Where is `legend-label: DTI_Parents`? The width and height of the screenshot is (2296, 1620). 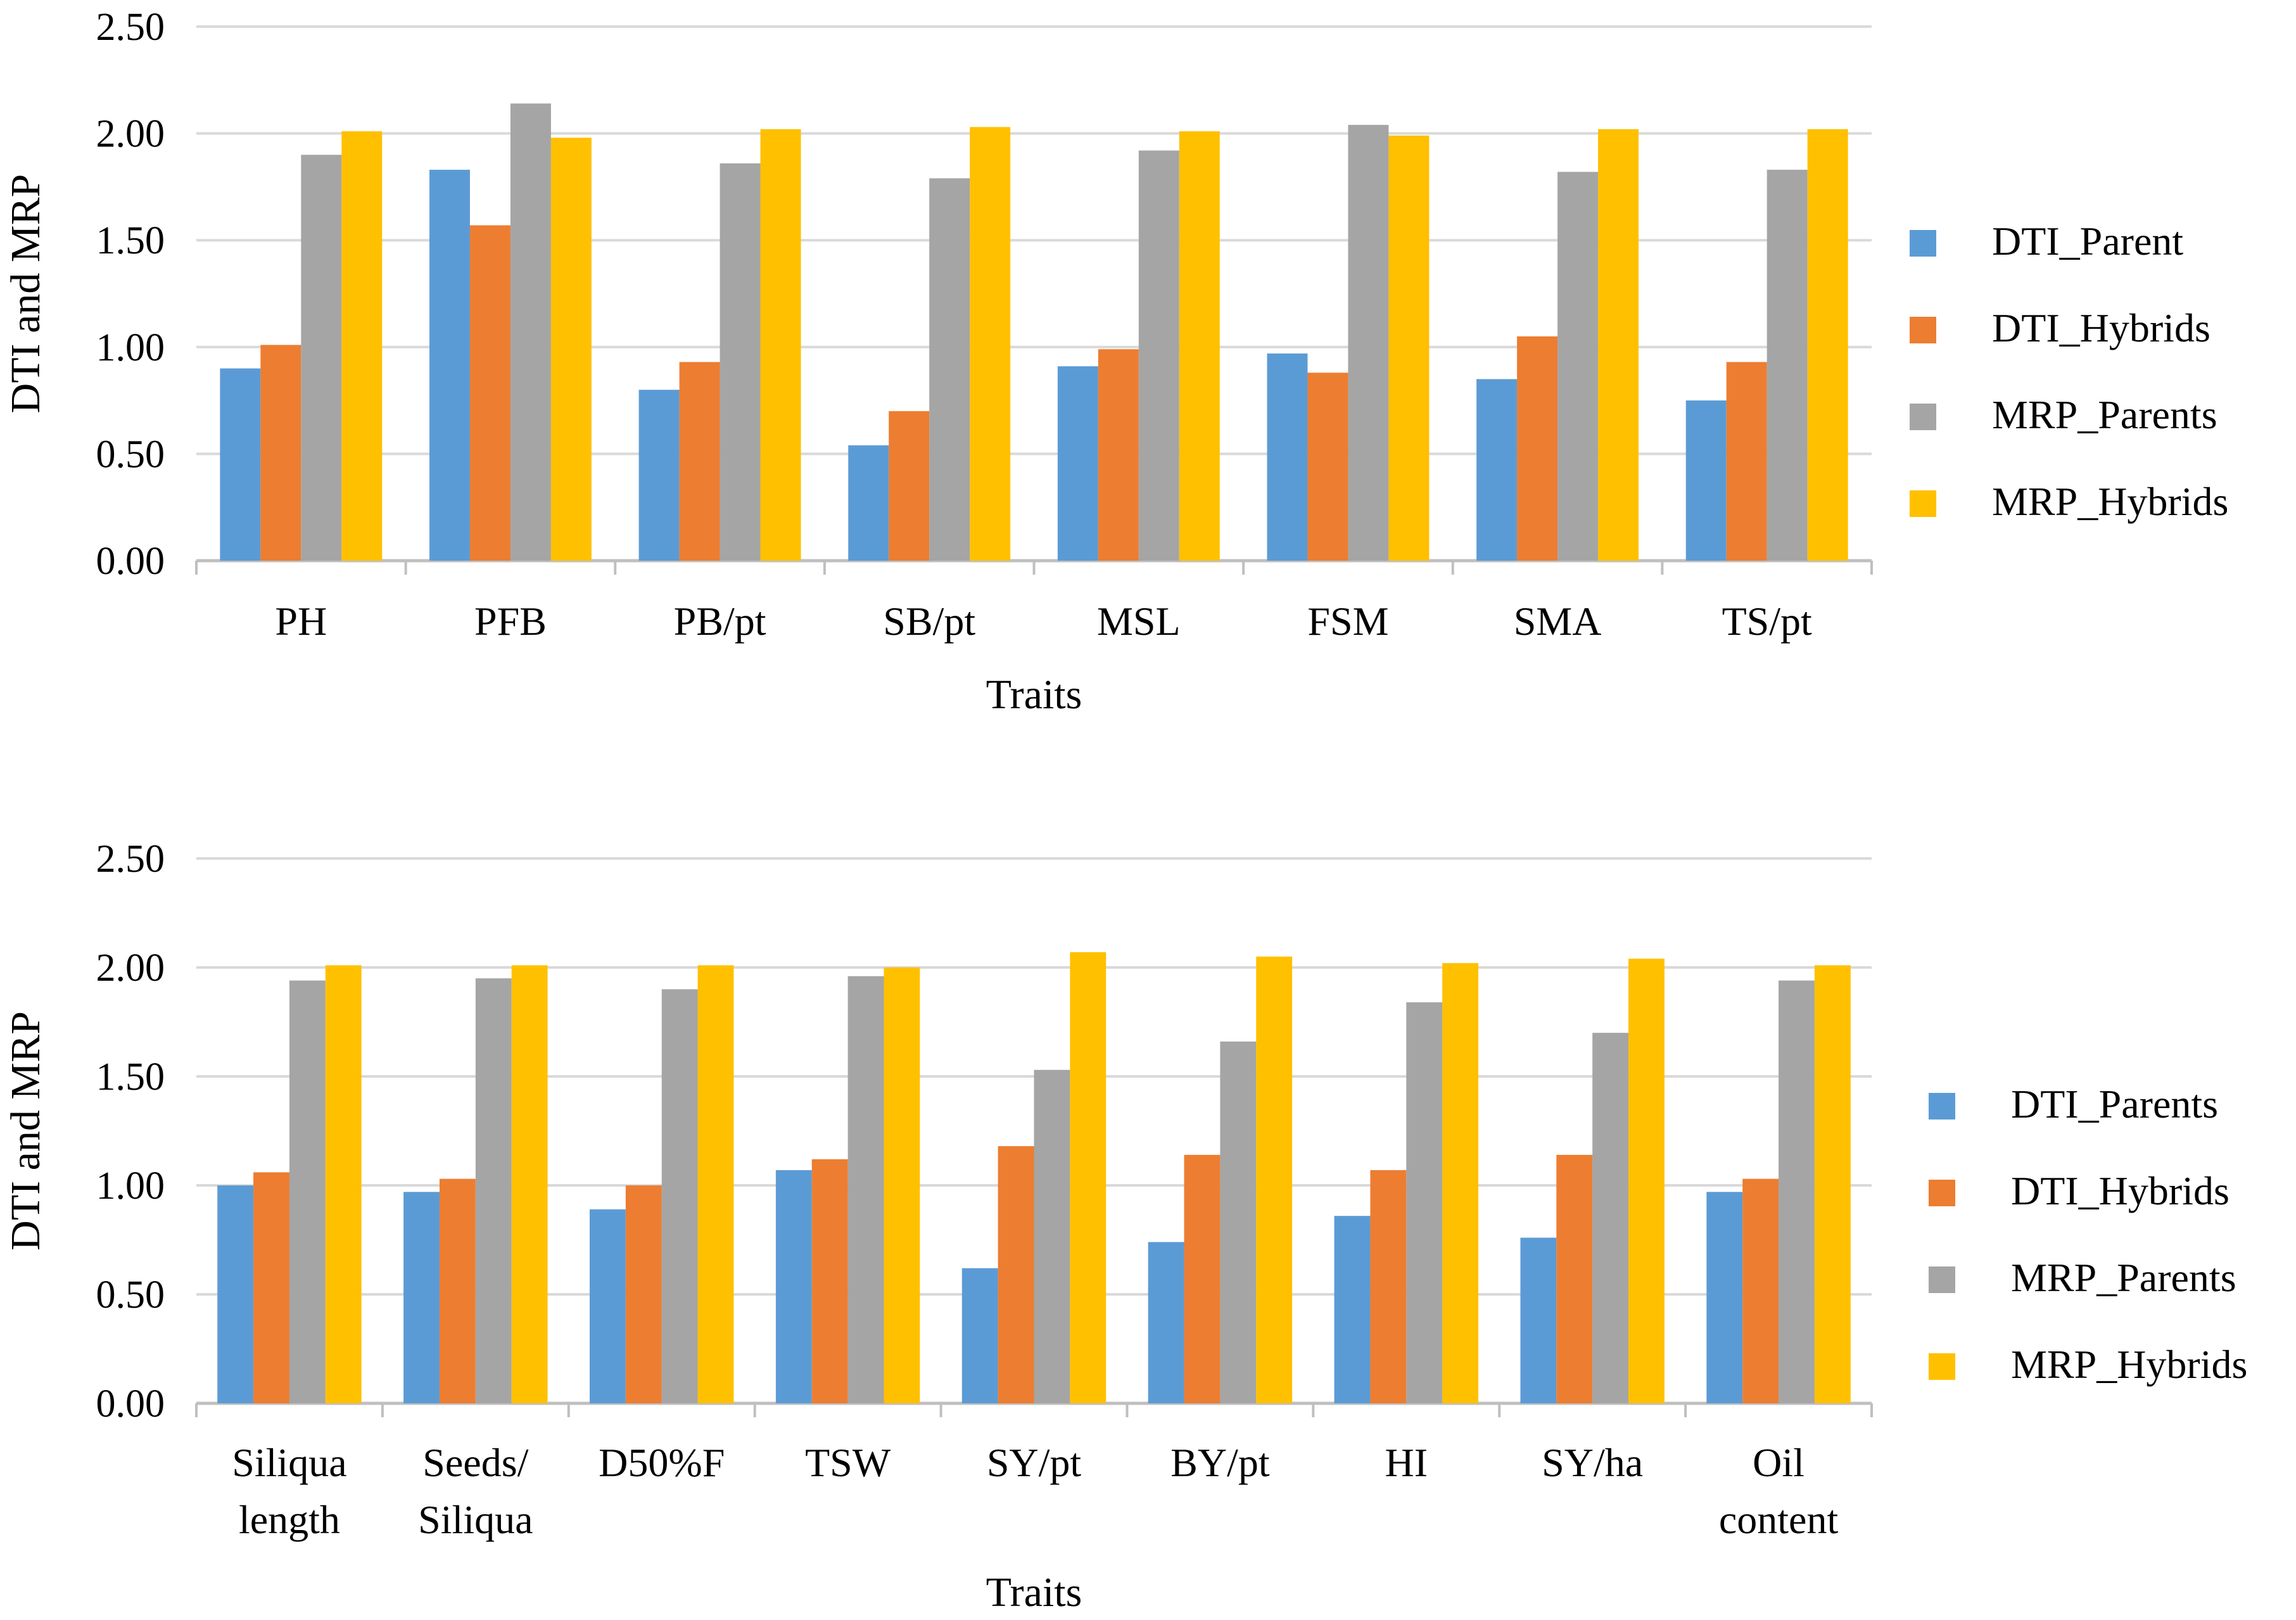
legend-label: DTI_Parents is located at coordinates (2115, 1103).